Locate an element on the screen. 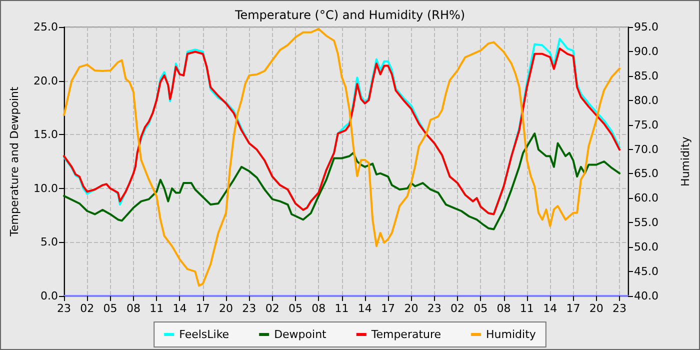 This screenshot has width=700, height=350. y2-tick-label: 95.0 is located at coordinates (646, 27).